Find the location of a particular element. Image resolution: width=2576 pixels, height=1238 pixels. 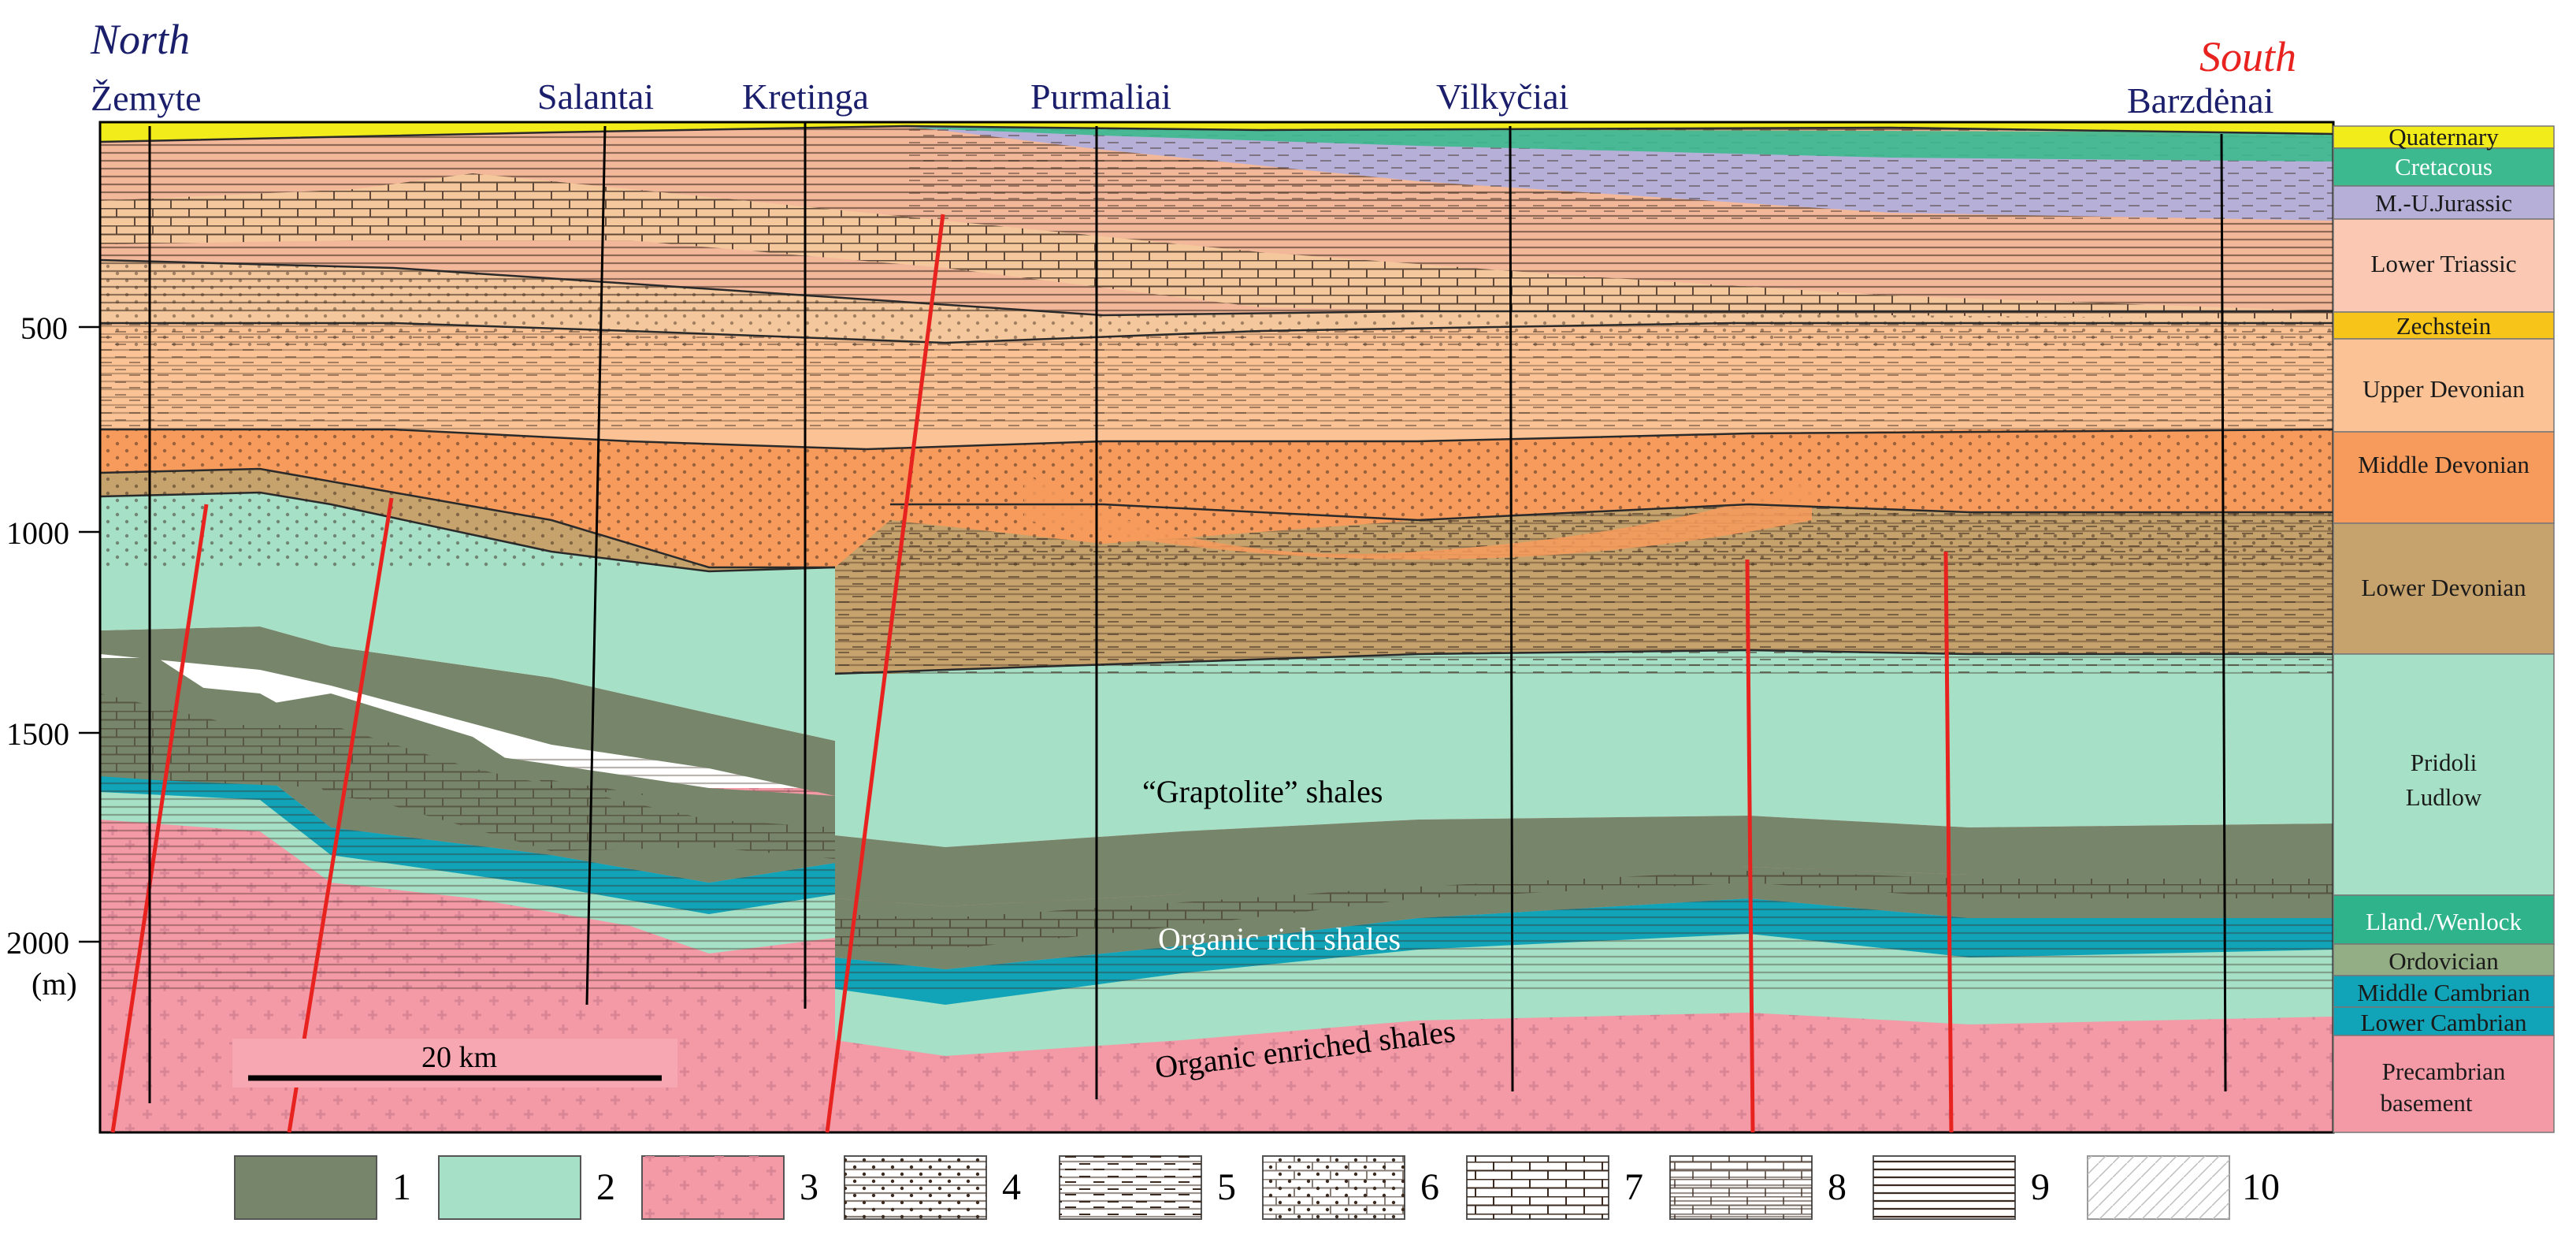

legend-label-8: 8 is located at coordinates (1837, 1187).